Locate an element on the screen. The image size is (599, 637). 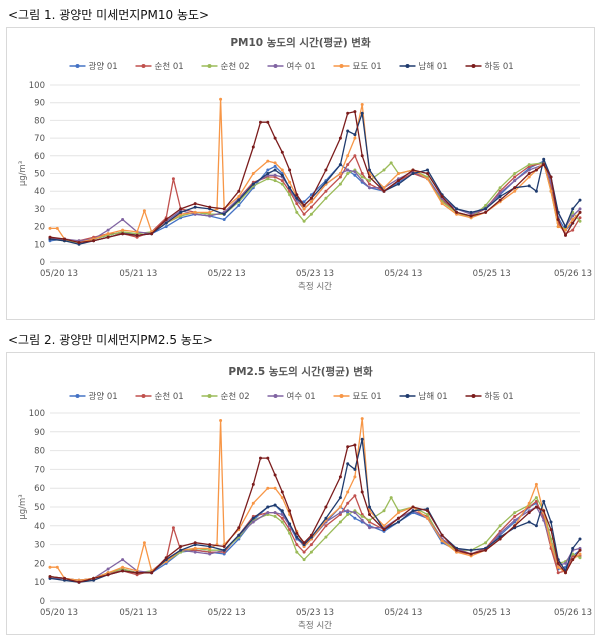
legend-label: 순천 01 is located at coordinates (169, 66).